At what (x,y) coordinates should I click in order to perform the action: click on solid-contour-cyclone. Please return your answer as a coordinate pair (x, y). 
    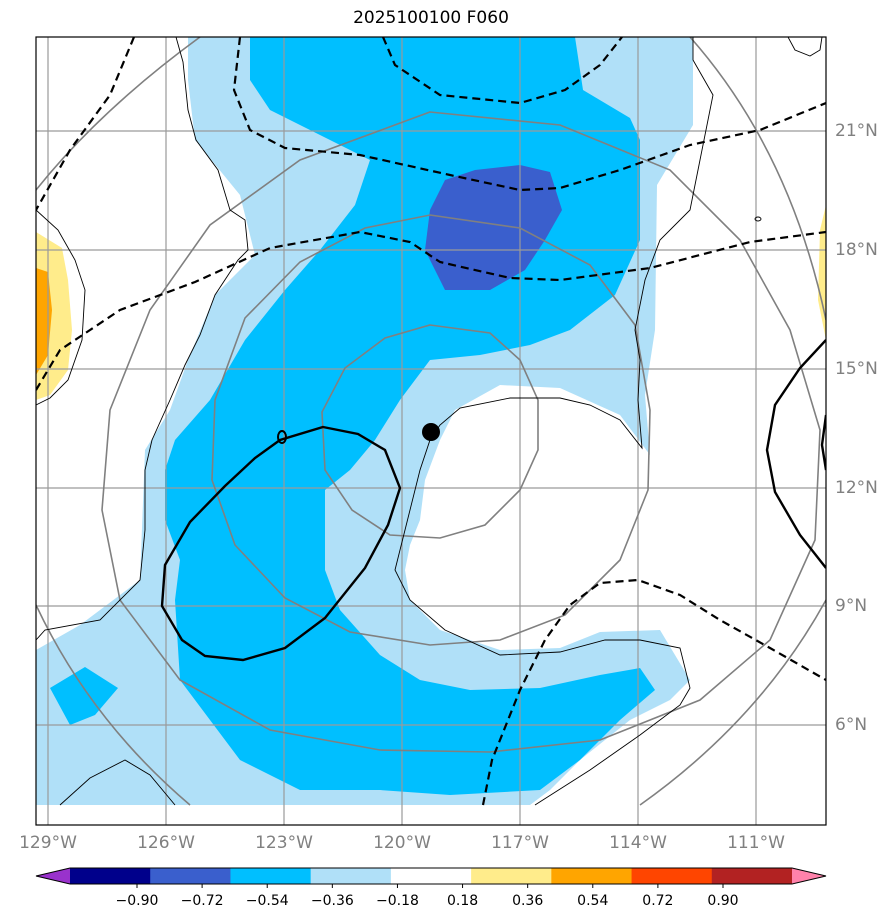
    Looking at the image, I should click on (281, 543).